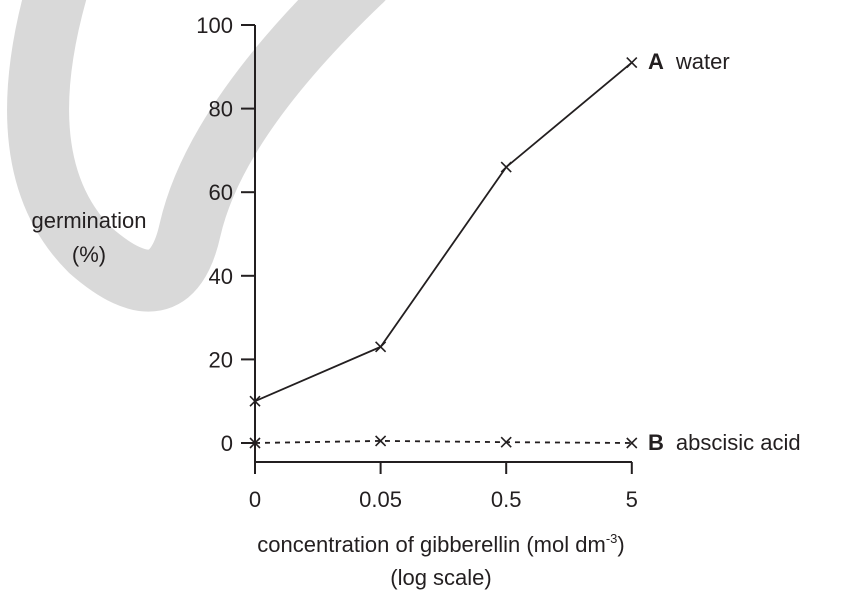 The width and height of the screenshot is (850, 597). What do you see at coordinates (702, 61) in the screenshot?
I see `series-a-name: water` at bounding box center [702, 61].